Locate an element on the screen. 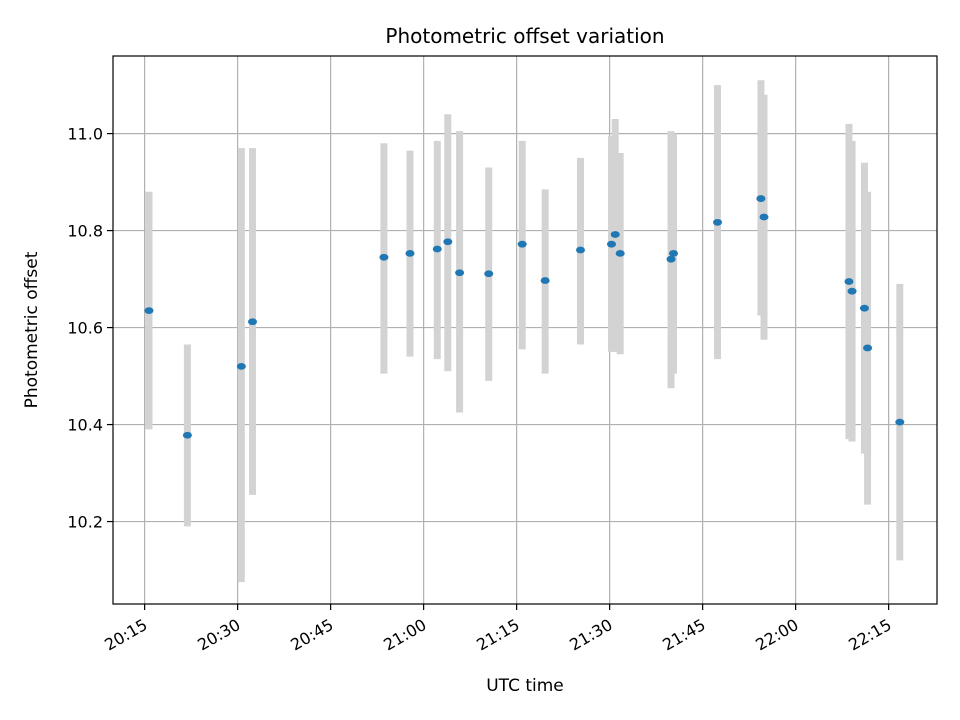 This screenshot has height=720, width=960. y-tick-label: 10.8 is located at coordinates (85, 231).